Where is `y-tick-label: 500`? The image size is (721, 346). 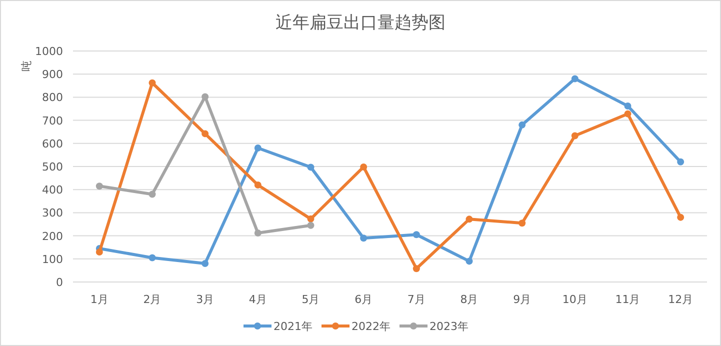
y-tick-label: 500 is located at coordinates (52, 167).